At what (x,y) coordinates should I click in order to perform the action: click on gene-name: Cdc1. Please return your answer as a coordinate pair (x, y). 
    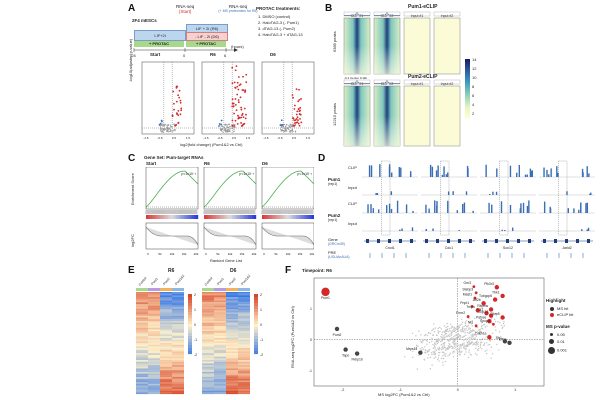
    Looking at the image, I should click on (449, 248).